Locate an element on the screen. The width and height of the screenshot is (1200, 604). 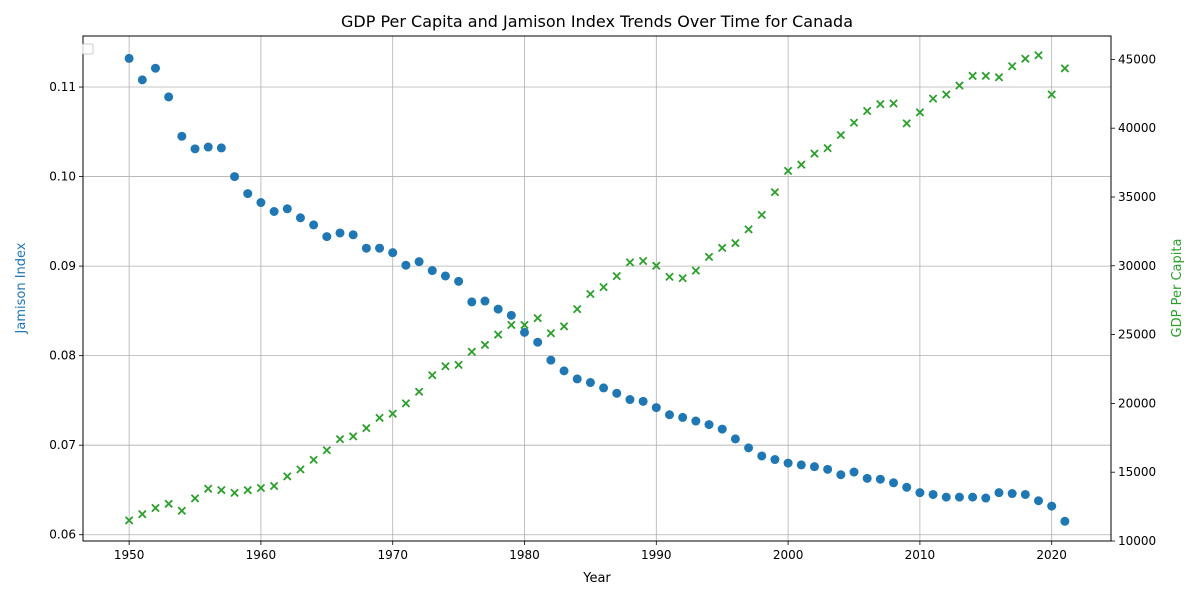
y-axis-left-label: Jamison Index is located at coordinates (21, 288).